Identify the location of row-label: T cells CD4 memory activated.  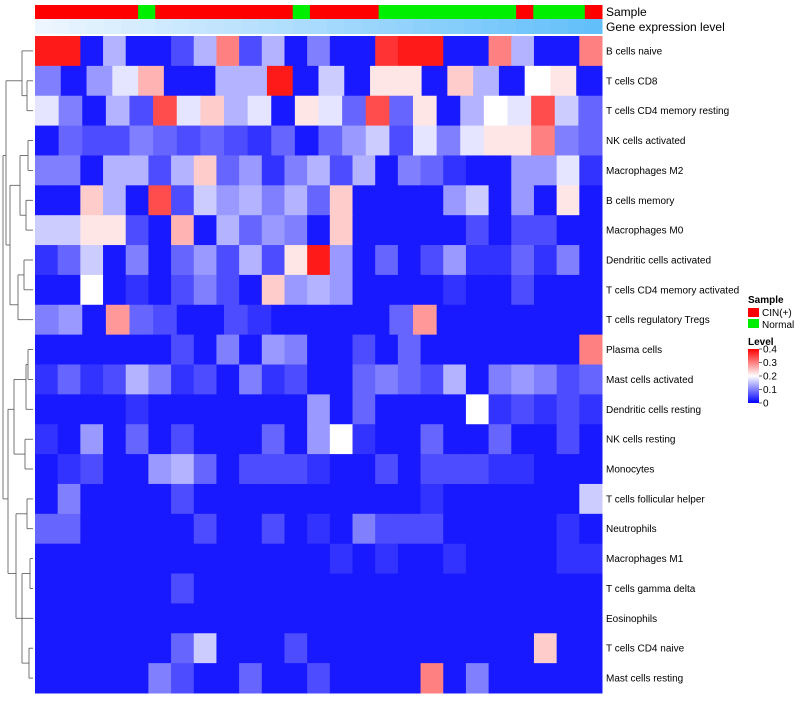
(672, 290).